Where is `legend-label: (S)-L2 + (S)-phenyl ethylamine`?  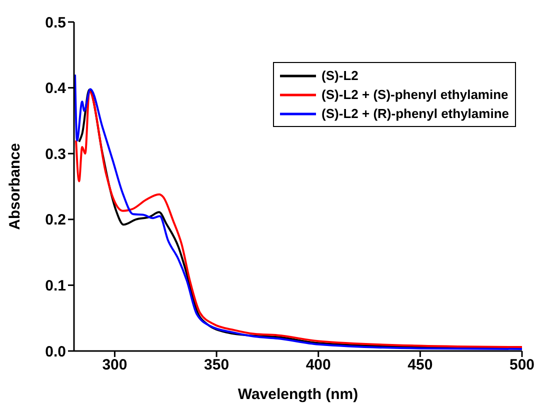 legend-label: (S)-L2 + (S)-phenyl ethylamine is located at coordinates (415, 94).